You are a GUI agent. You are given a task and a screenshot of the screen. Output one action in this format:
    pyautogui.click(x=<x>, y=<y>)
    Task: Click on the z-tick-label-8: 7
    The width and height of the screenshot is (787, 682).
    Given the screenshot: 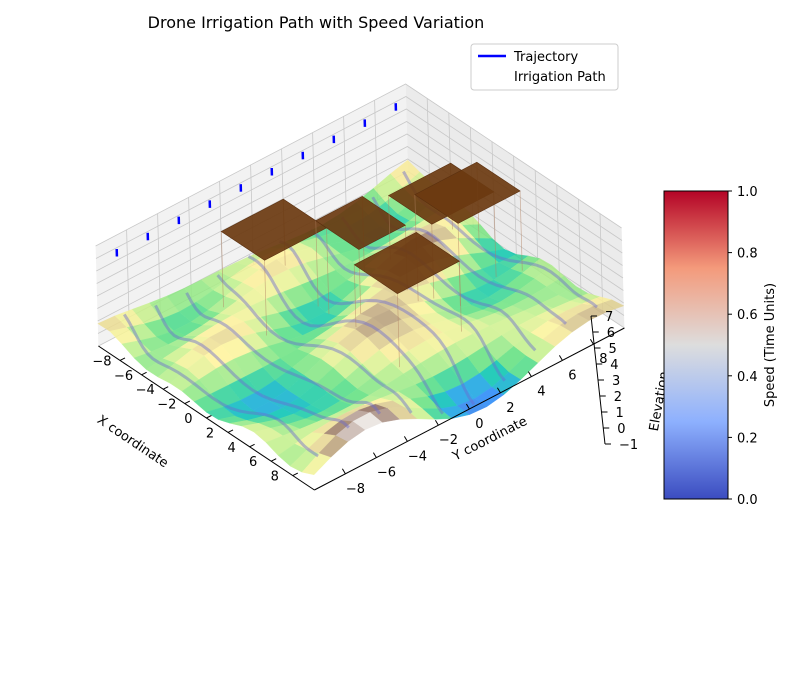 What is the action you would take?
    pyautogui.click(x=609, y=317)
    